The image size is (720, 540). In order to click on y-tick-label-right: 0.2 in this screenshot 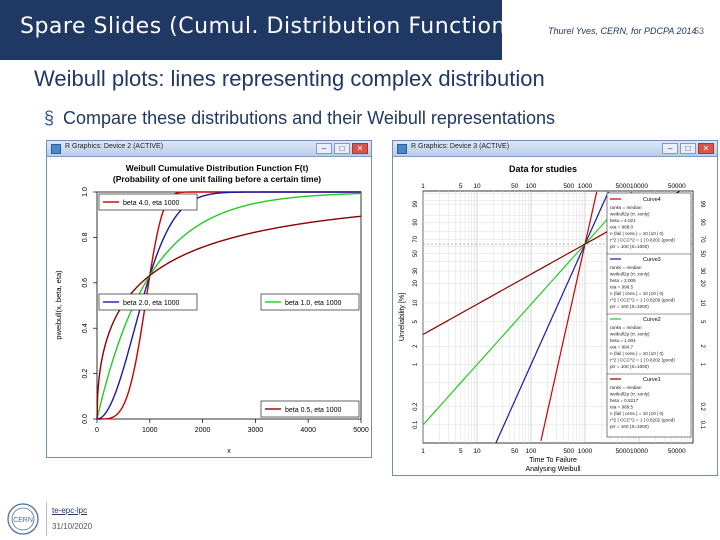, I will do `click(702, 407)`.